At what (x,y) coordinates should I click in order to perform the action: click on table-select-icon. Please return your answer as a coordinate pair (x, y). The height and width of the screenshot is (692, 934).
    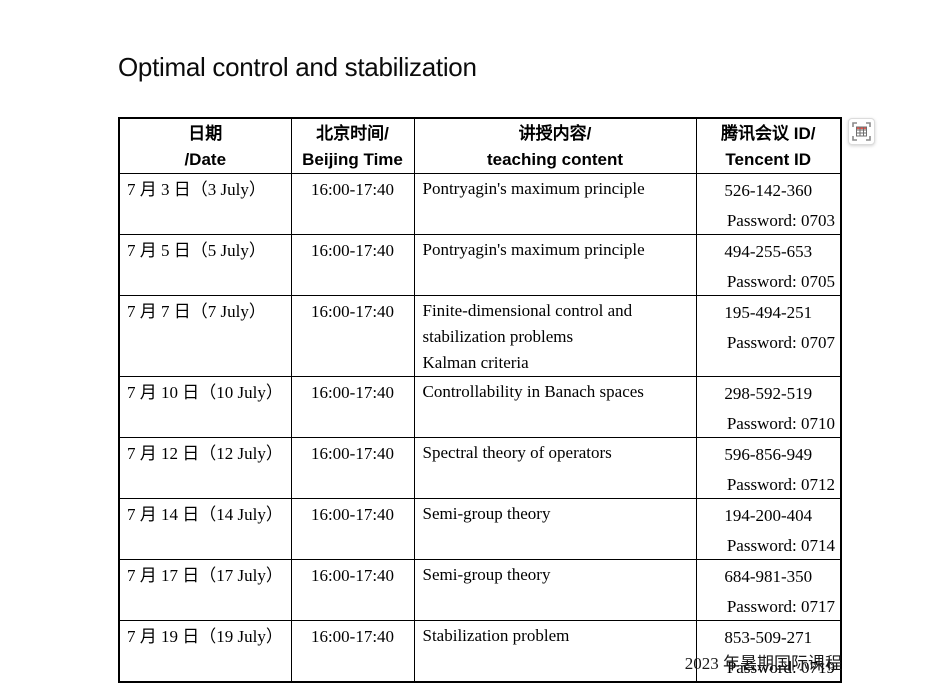
    Looking at the image, I should click on (861, 131).